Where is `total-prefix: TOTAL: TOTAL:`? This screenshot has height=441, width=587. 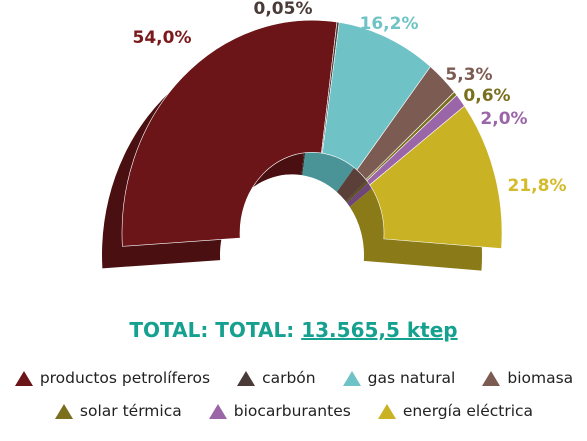 total-prefix: TOTAL: TOTAL: is located at coordinates (212, 330).